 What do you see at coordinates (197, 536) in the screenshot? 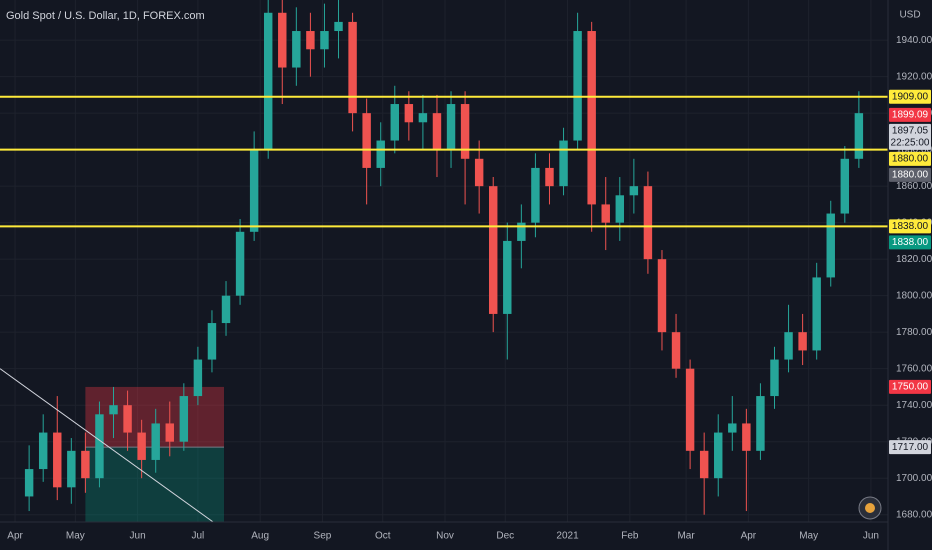
I see `x-tick-label: Jul` at bounding box center [197, 536].